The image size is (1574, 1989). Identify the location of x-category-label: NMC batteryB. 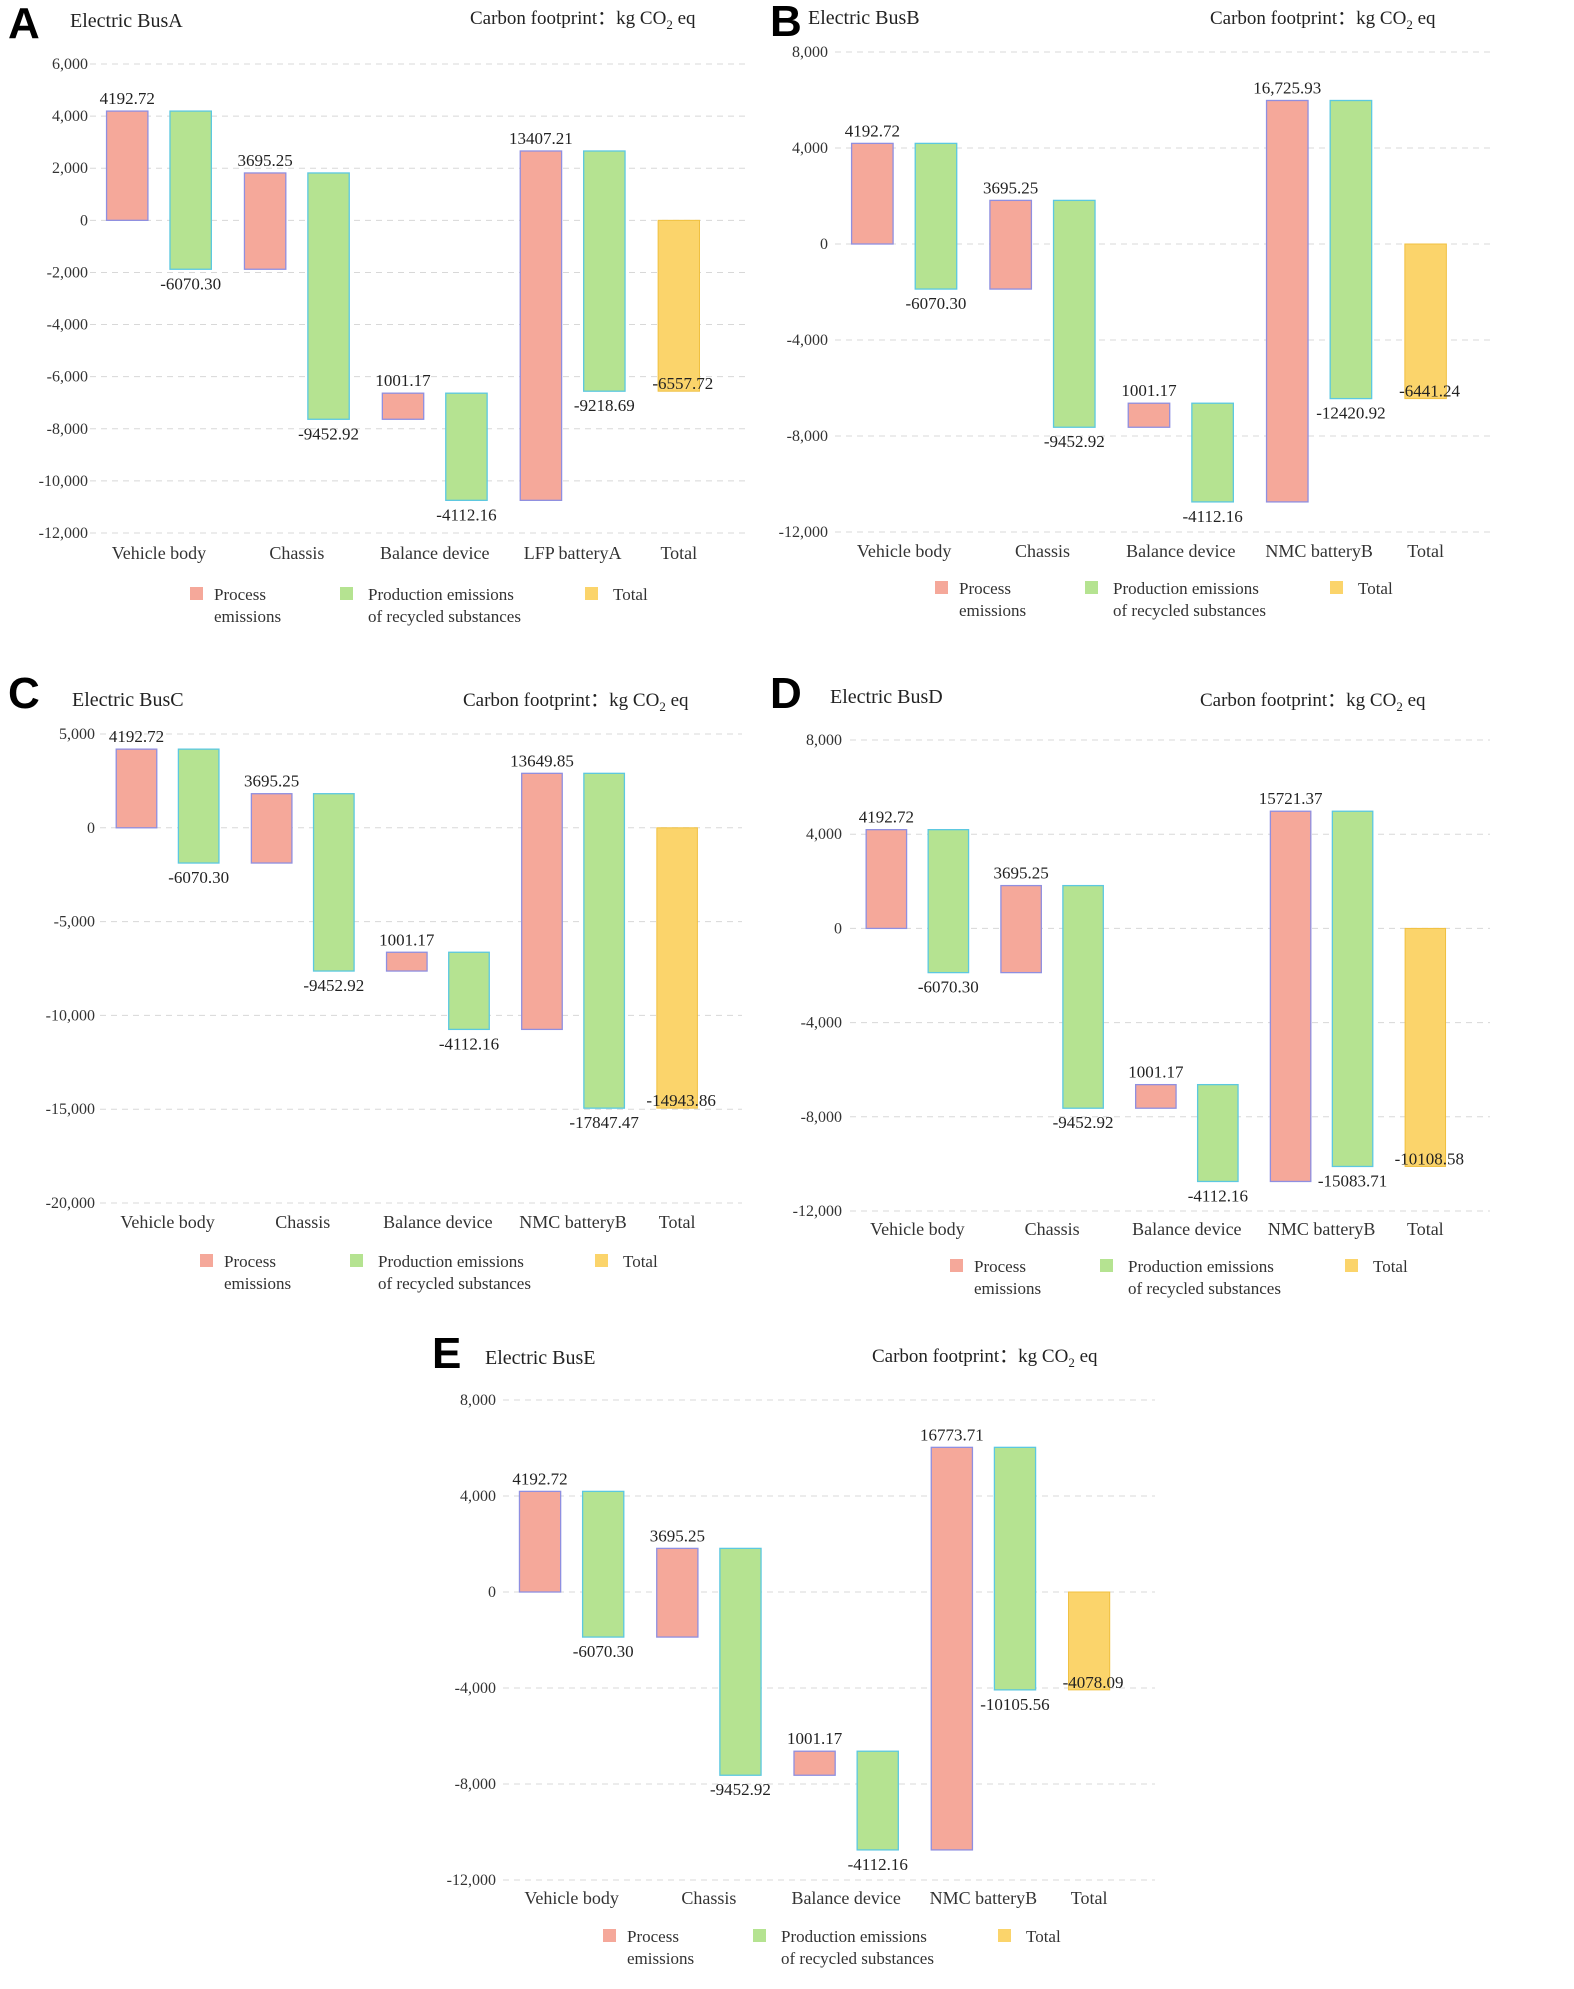
(1322, 1229).